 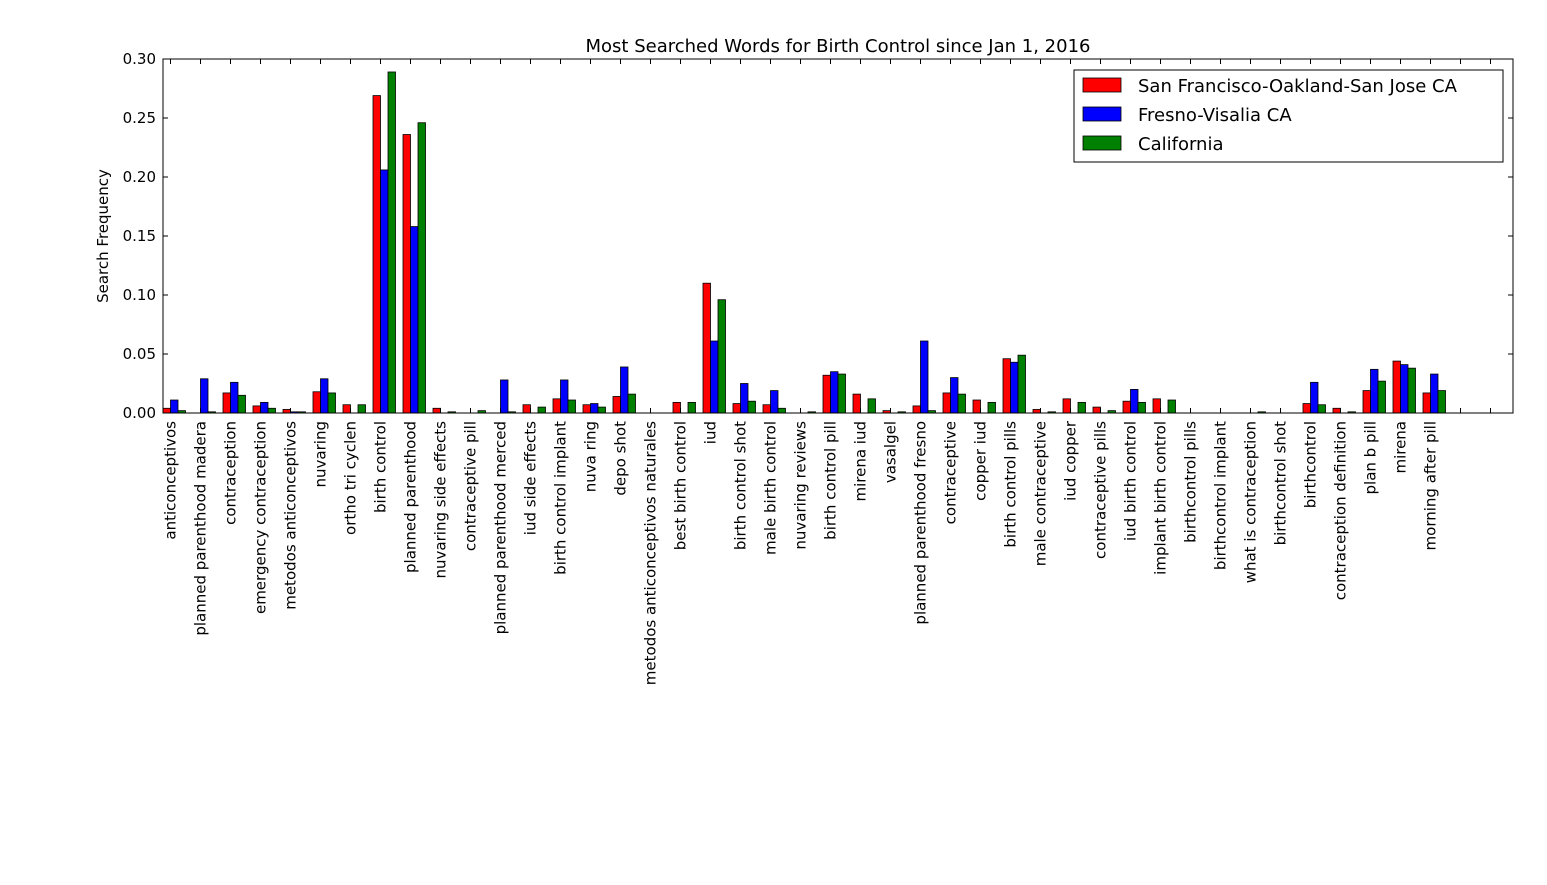 I want to click on x-tick-label: best birth control, so click(x=681, y=485).